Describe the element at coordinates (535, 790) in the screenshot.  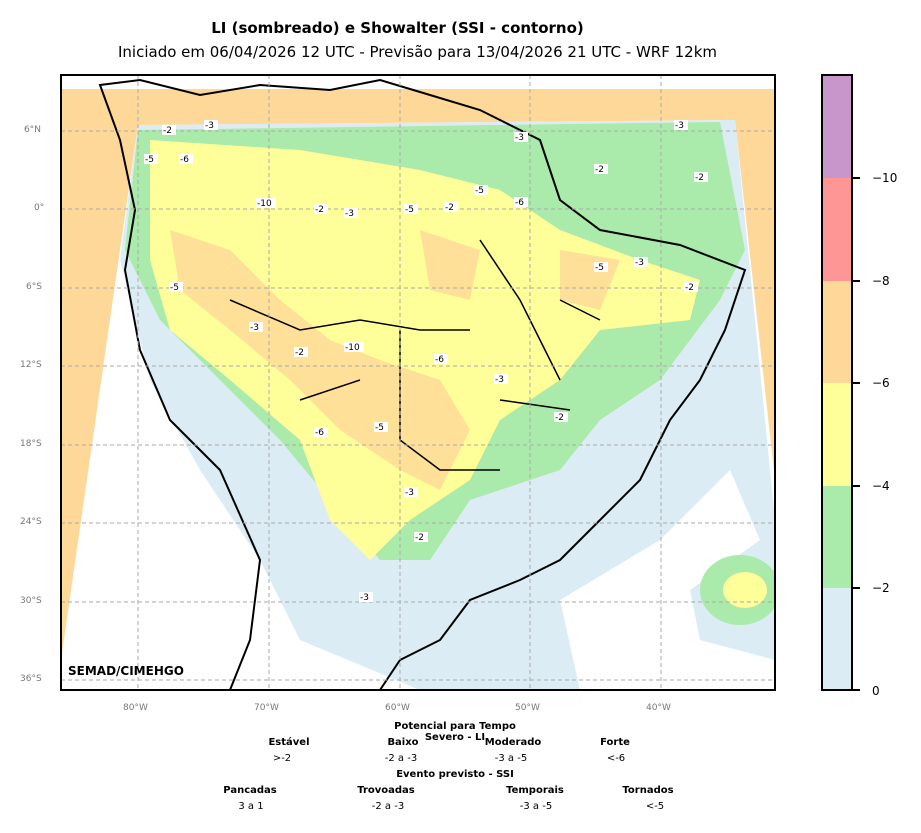
I see `ssi-category: Temporais` at that location.